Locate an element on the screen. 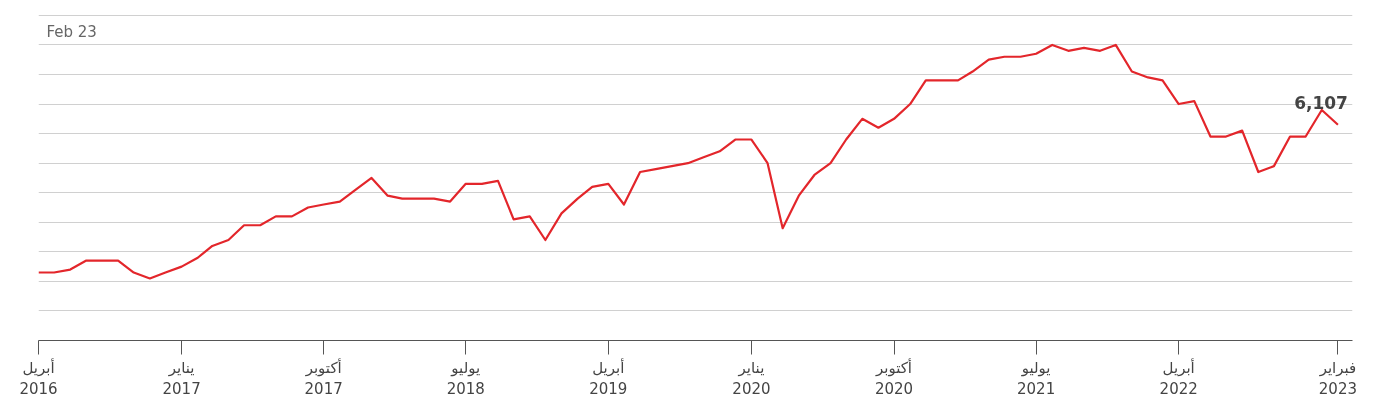  annotation: 6,107 is located at coordinates (1321, 102).